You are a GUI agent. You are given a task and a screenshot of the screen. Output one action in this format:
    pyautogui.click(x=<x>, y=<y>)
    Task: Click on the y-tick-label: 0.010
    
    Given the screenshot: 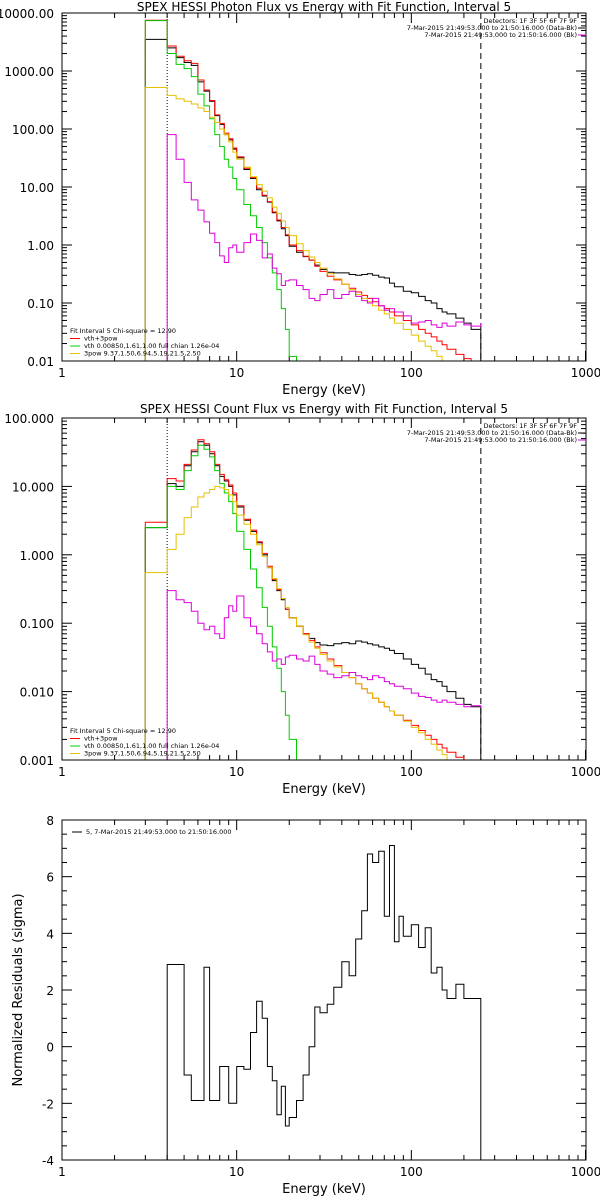 What is the action you would take?
    pyautogui.click(x=37, y=693)
    